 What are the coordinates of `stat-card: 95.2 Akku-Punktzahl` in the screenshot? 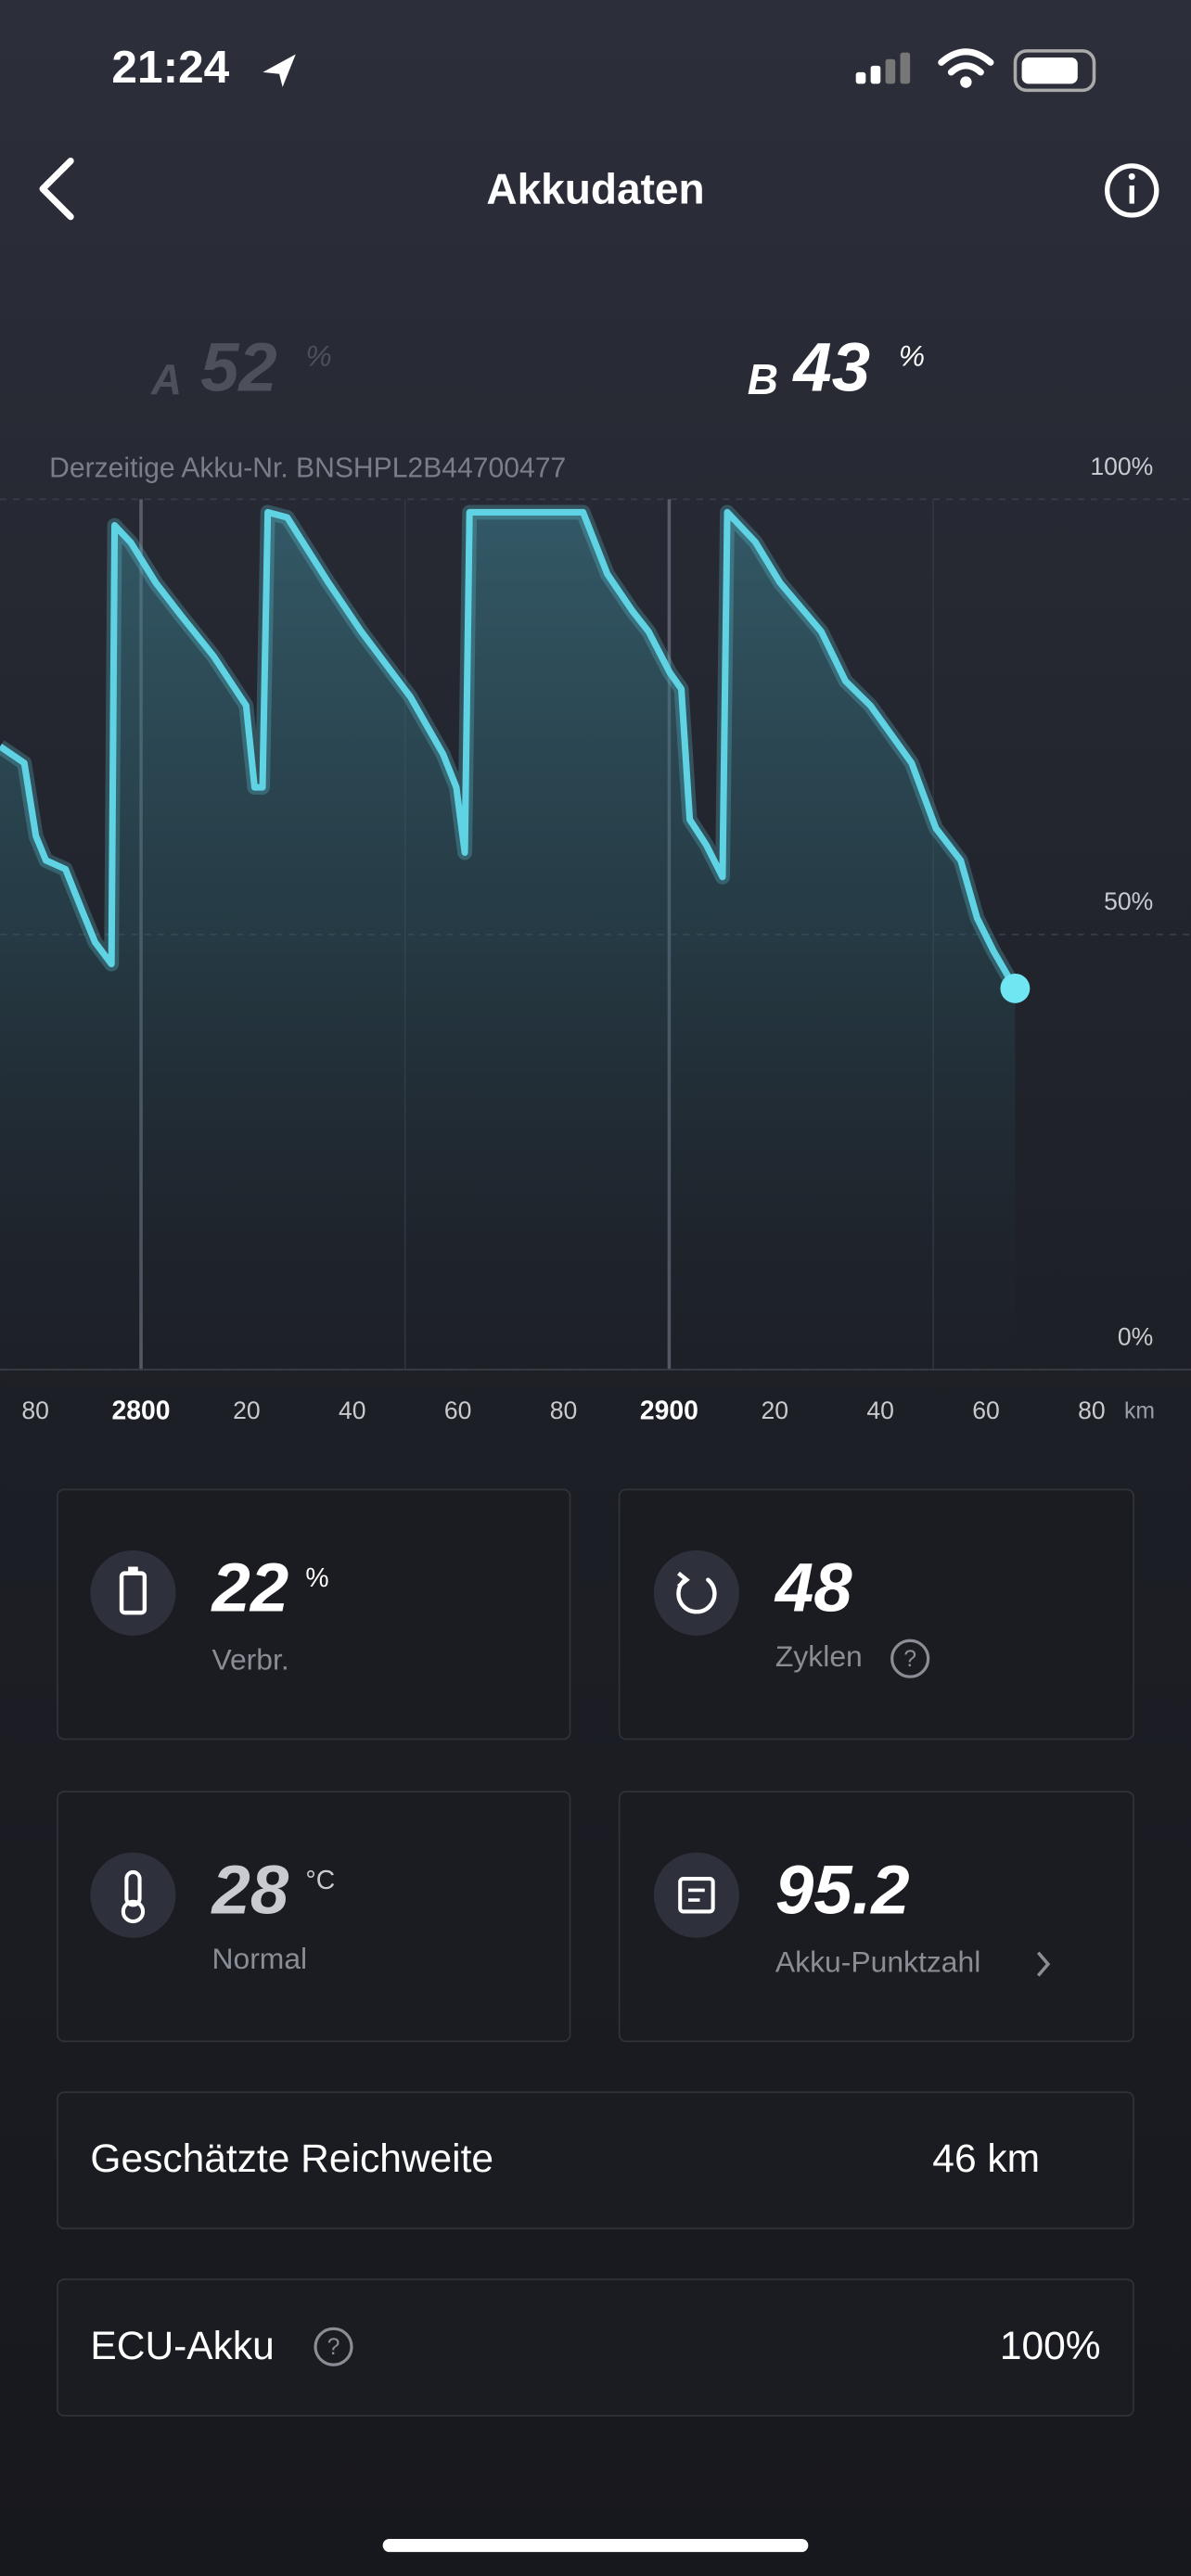 It's located at (876, 1917).